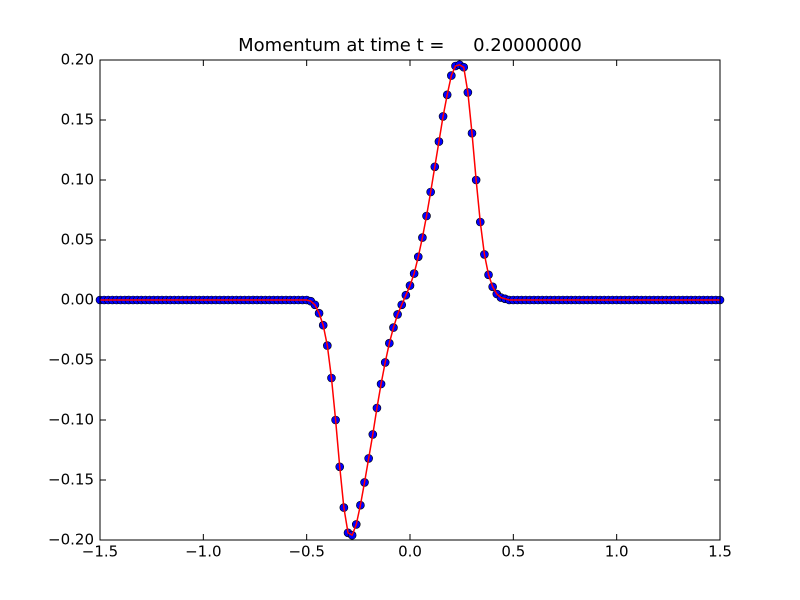  I want to click on chart-title: Momentum at time t = 0.20000000, so click(410, 45).